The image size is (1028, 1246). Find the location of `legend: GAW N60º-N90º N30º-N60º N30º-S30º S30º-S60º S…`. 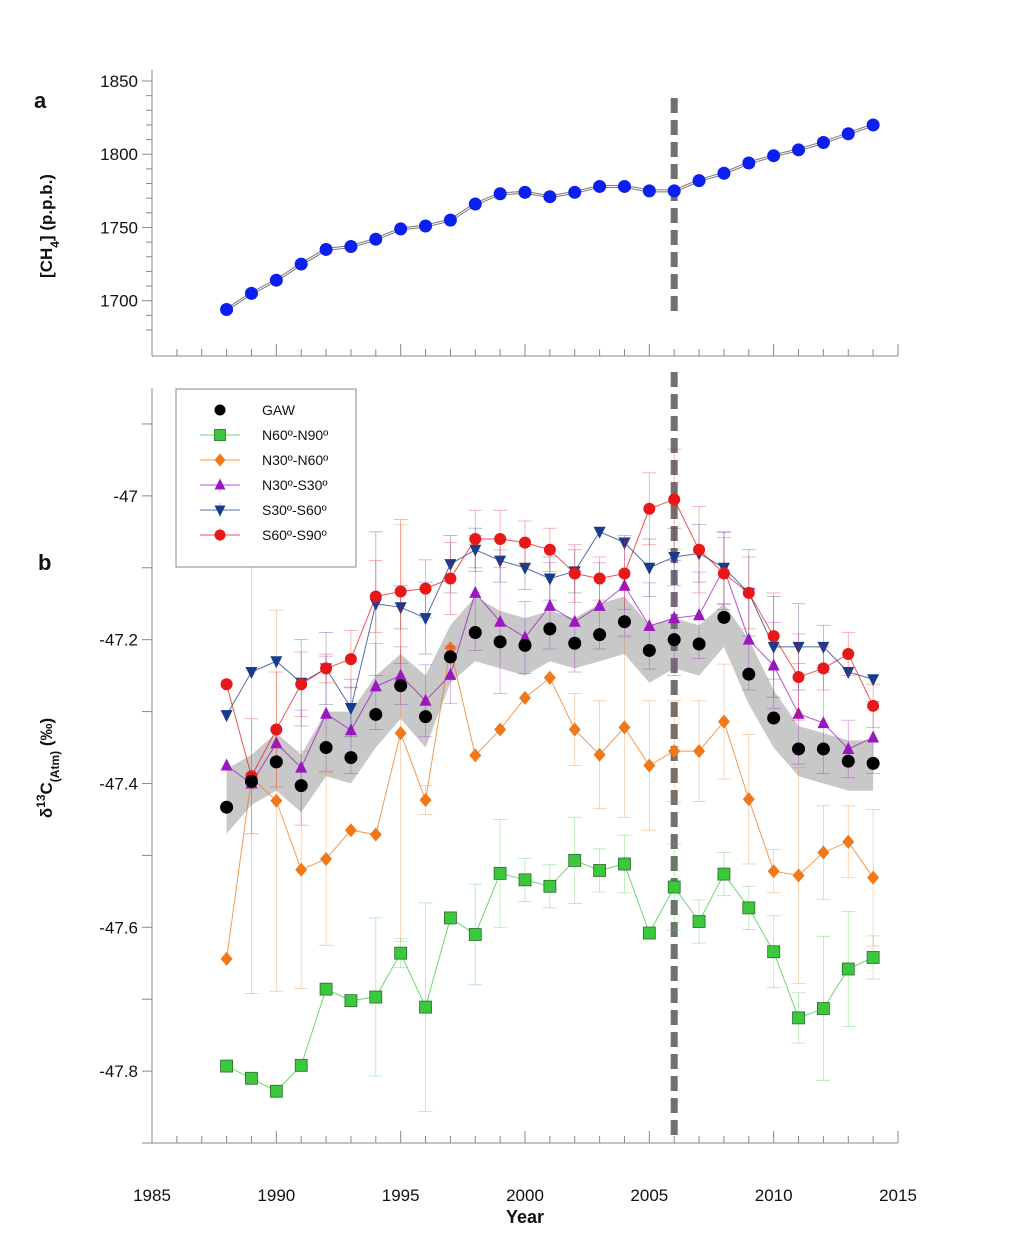

legend: GAW N60º-N90º N30º-N60º N30º-S30º S30º-S60º S… is located at coordinates (266, 478).